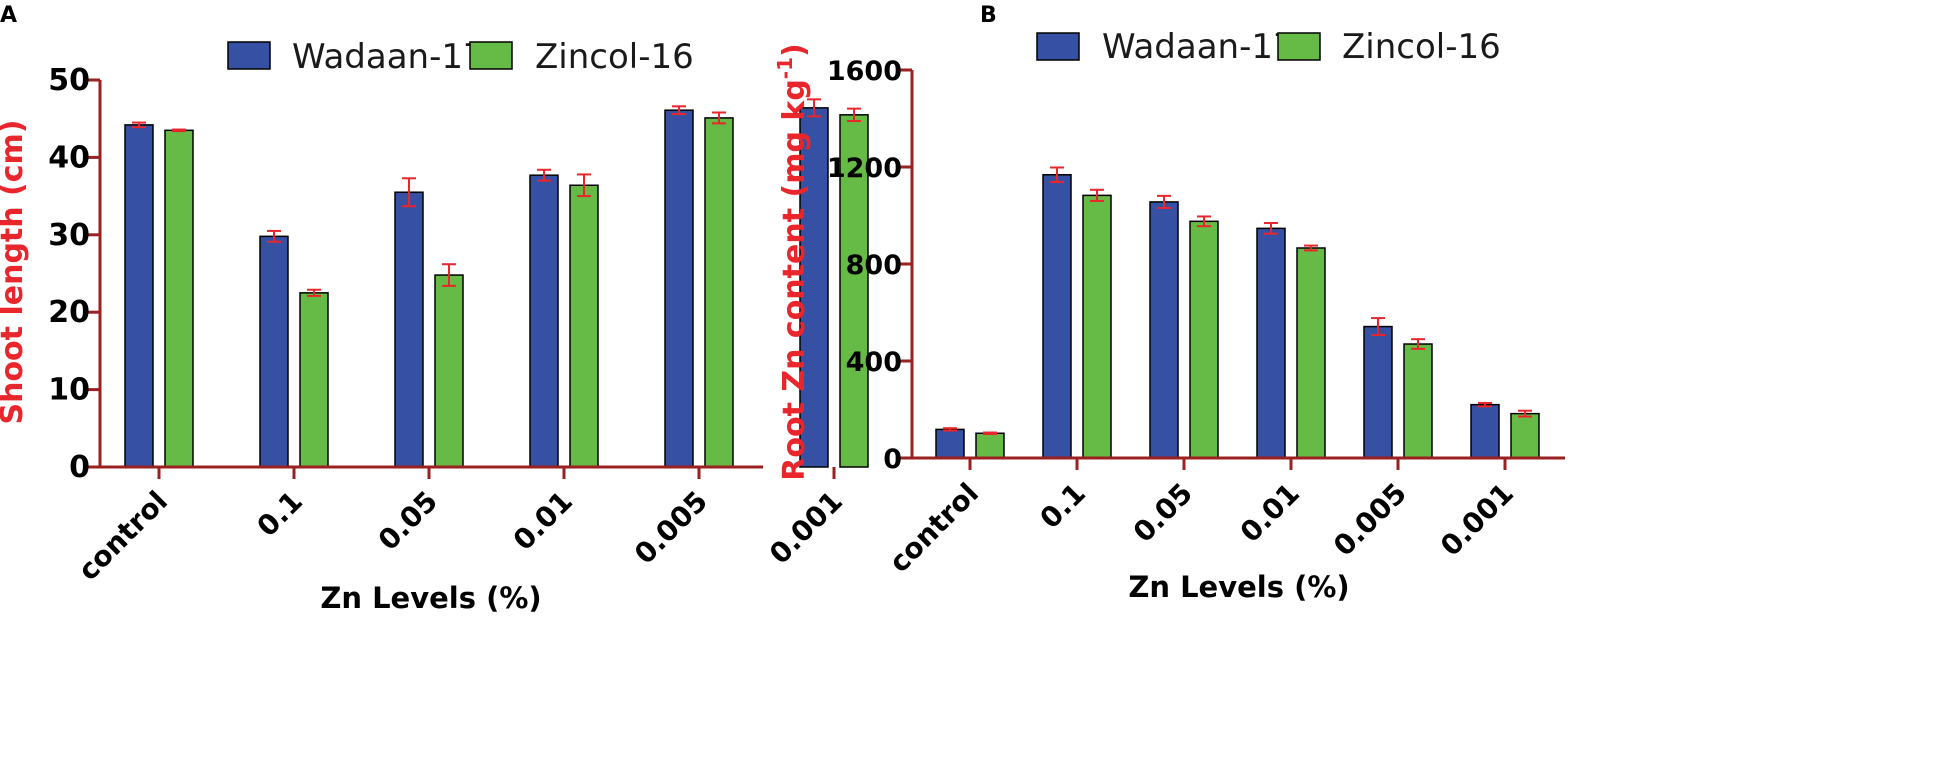 This screenshot has height=765, width=1949. I want to click on a-legend-swatch-zincol, so click(491, 55).